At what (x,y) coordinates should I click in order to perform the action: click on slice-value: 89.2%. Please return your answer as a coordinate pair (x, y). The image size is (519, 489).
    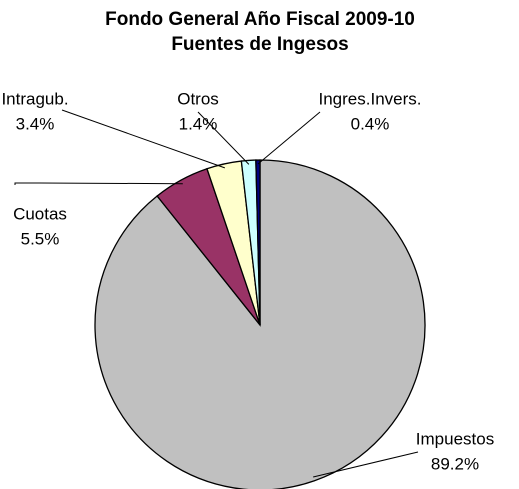
    Looking at the image, I should click on (455, 463).